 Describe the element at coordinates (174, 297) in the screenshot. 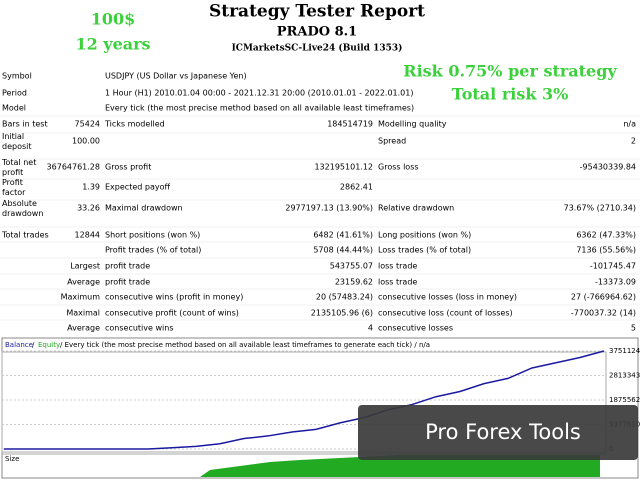

I see `row-label: consecutive wins (profit in money)` at that location.